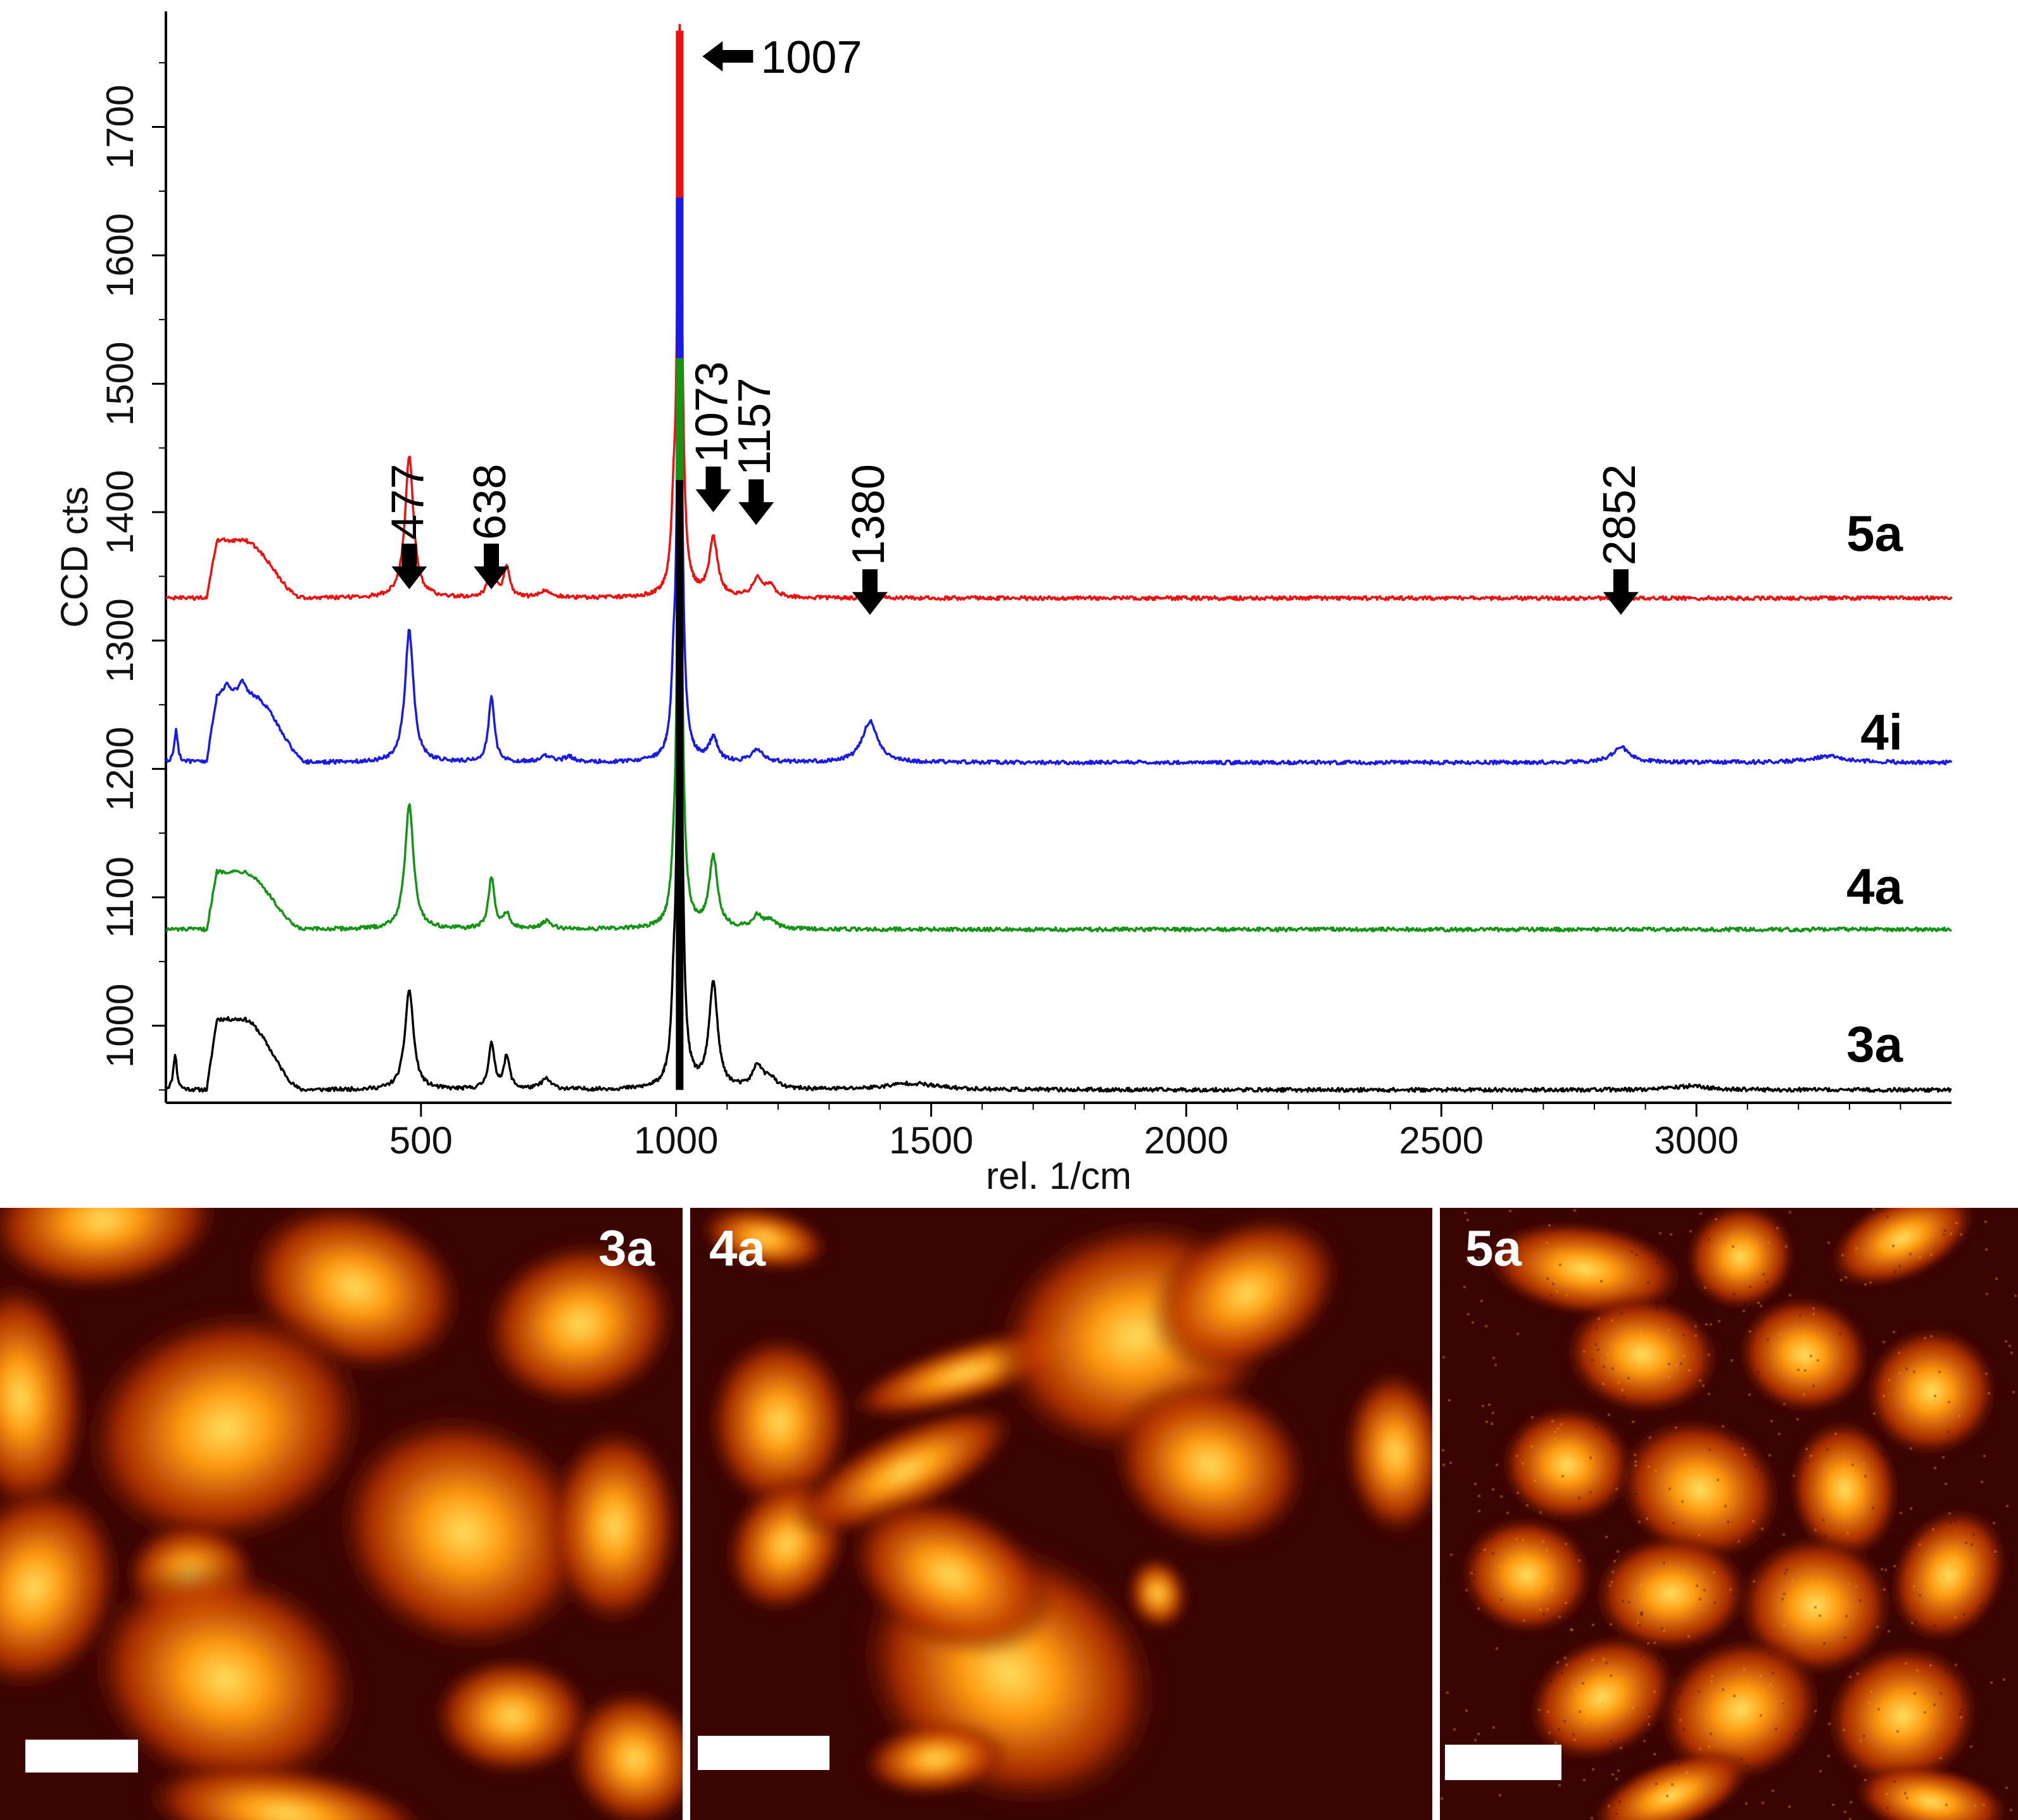 The image size is (2018, 1820). What do you see at coordinates (120, 1026) in the screenshot?
I see `y-tick-label-1000: 1000` at bounding box center [120, 1026].